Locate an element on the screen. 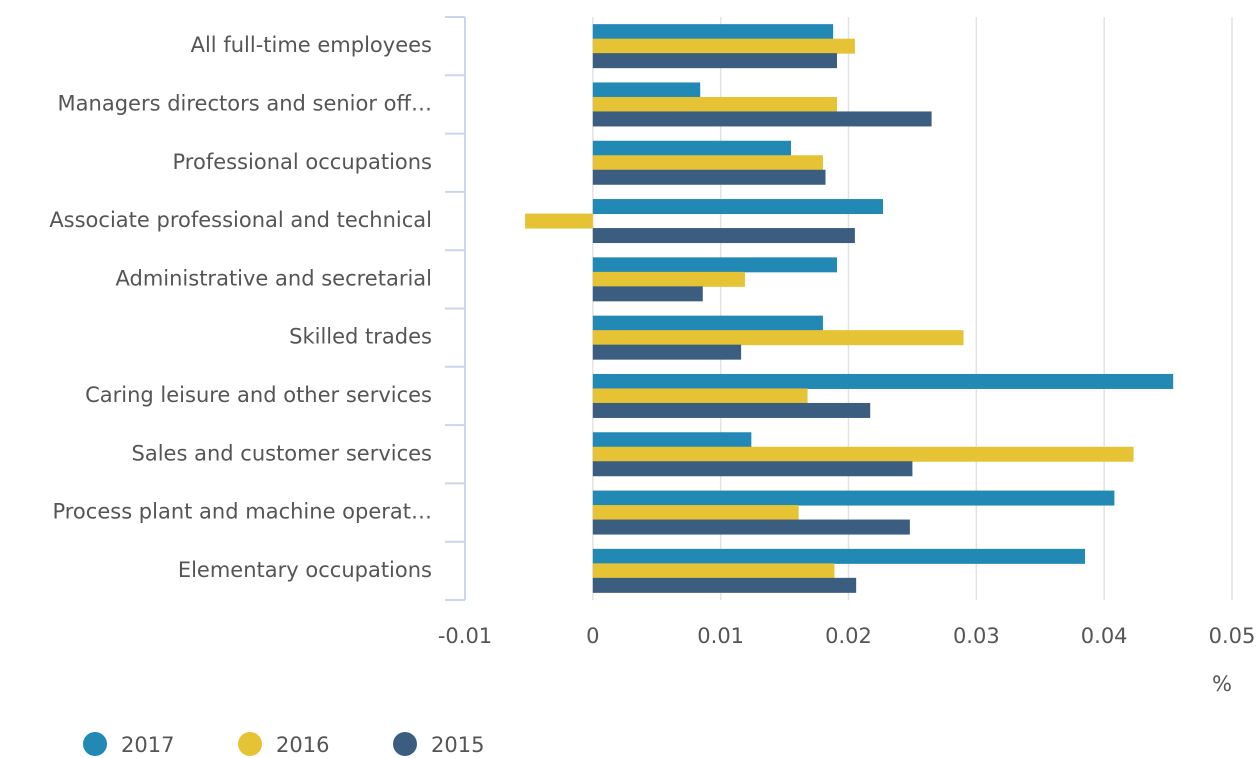 The width and height of the screenshot is (1258, 758). x-tick-label: 0.05 is located at coordinates (1232, 636).